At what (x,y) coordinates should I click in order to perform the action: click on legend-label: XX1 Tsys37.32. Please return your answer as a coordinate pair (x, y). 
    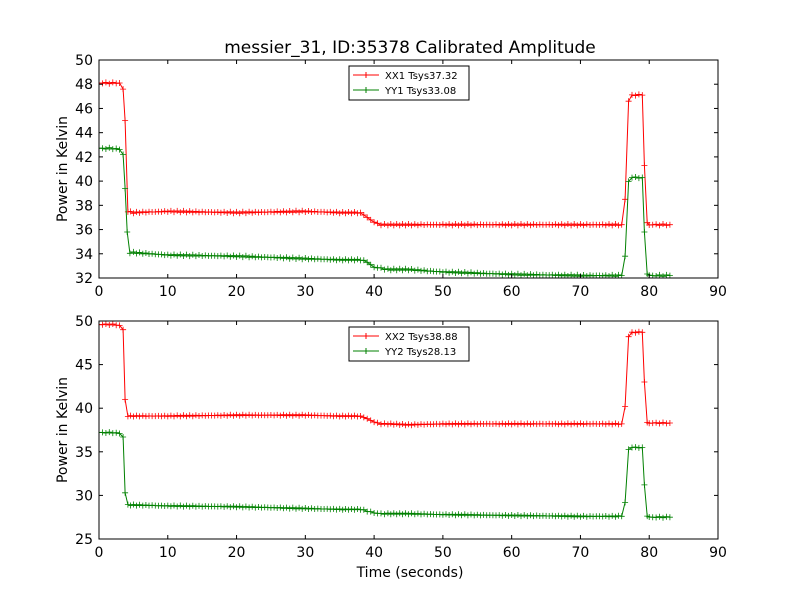
    Looking at the image, I should click on (421, 76).